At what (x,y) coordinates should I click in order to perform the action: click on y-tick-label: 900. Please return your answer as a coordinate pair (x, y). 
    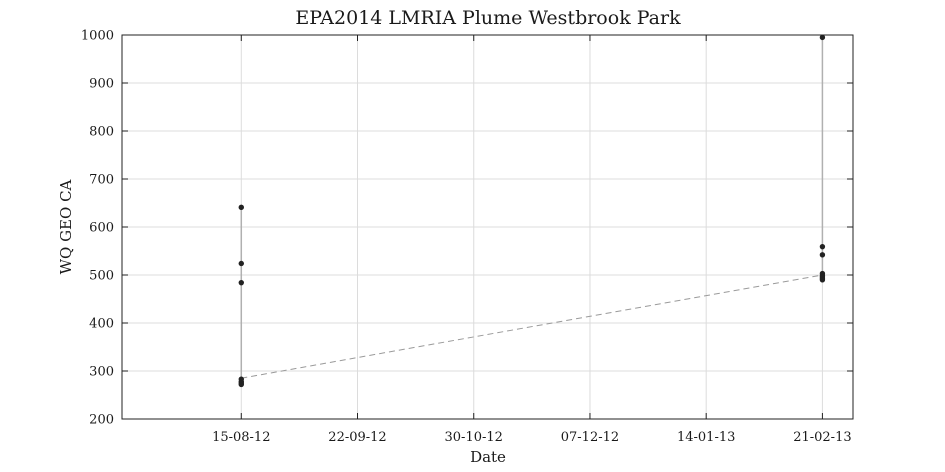
    Looking at the image, I should click on (101, 84).